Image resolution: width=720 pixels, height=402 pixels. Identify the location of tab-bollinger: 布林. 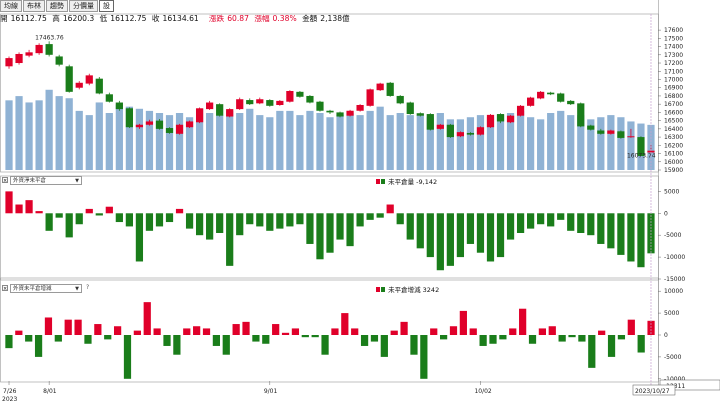
(34, 6).